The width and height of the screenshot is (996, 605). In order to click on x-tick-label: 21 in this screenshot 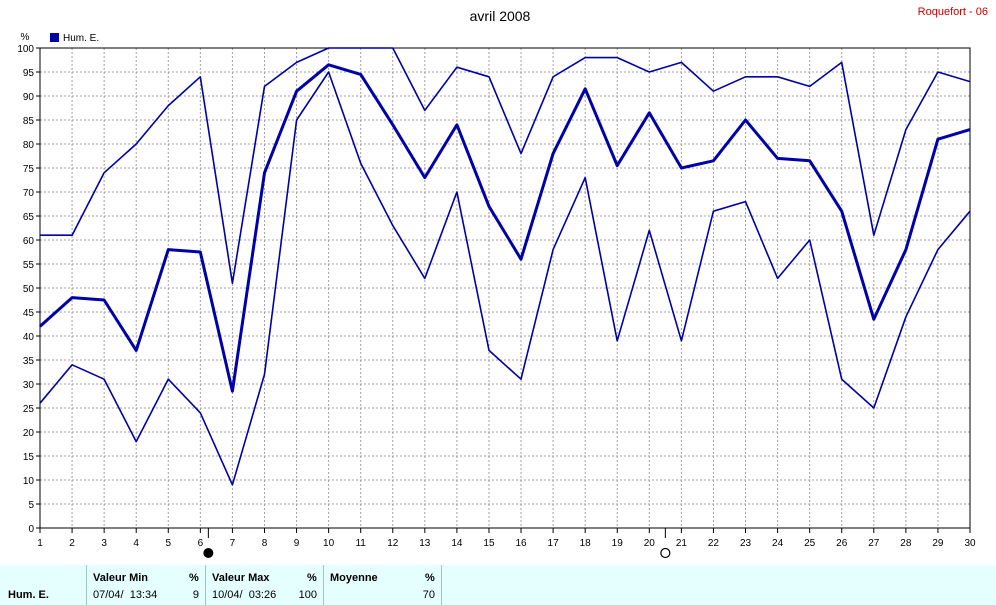, I will do `click(682, 543)`.